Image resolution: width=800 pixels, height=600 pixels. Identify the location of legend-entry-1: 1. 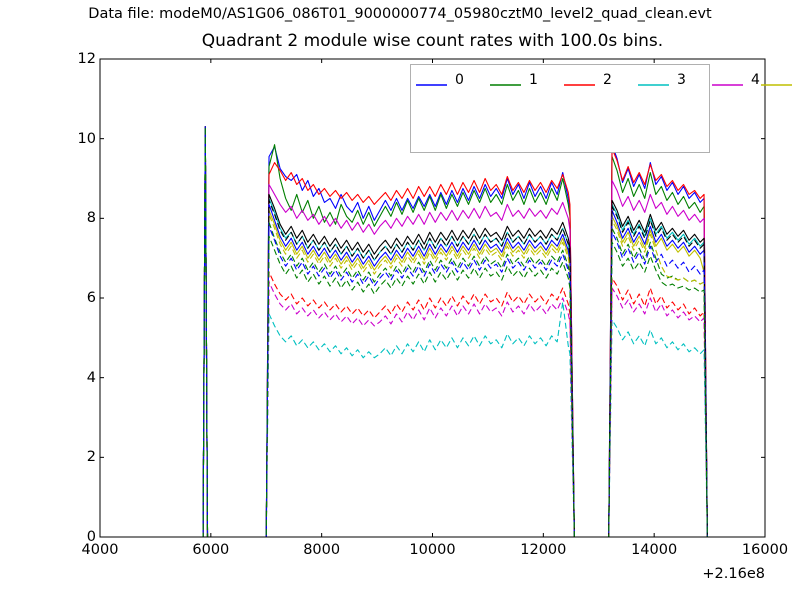
(526, 80).